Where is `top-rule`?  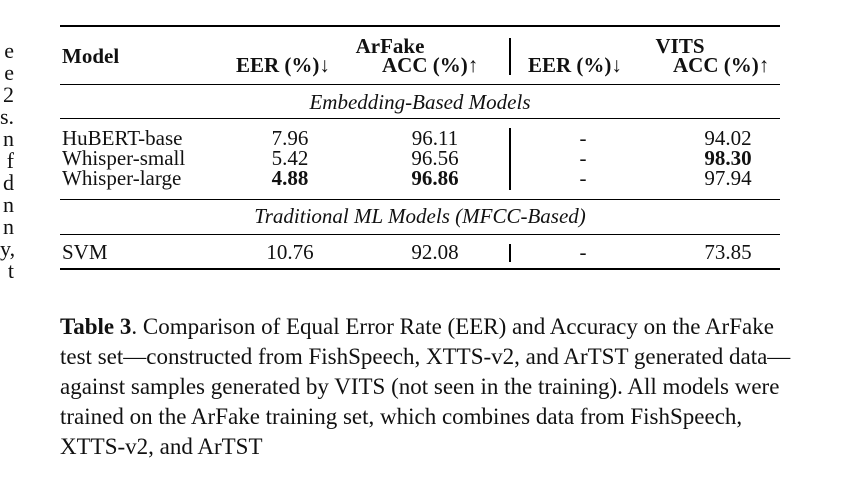
top-rule is located at coordinates (420, 26).